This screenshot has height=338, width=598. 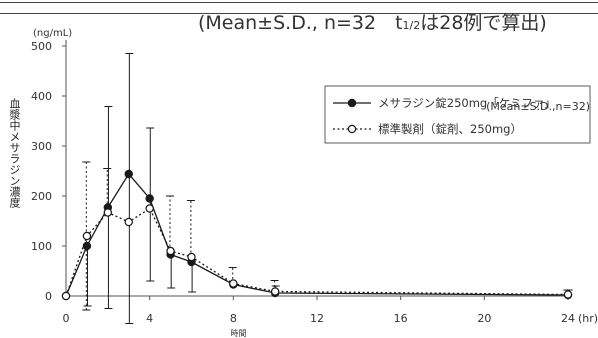 What do you see at coordinates (411, 25) in the screenshot?
I see `caption-subscript: 1/2` at bounding box center [411, 25].